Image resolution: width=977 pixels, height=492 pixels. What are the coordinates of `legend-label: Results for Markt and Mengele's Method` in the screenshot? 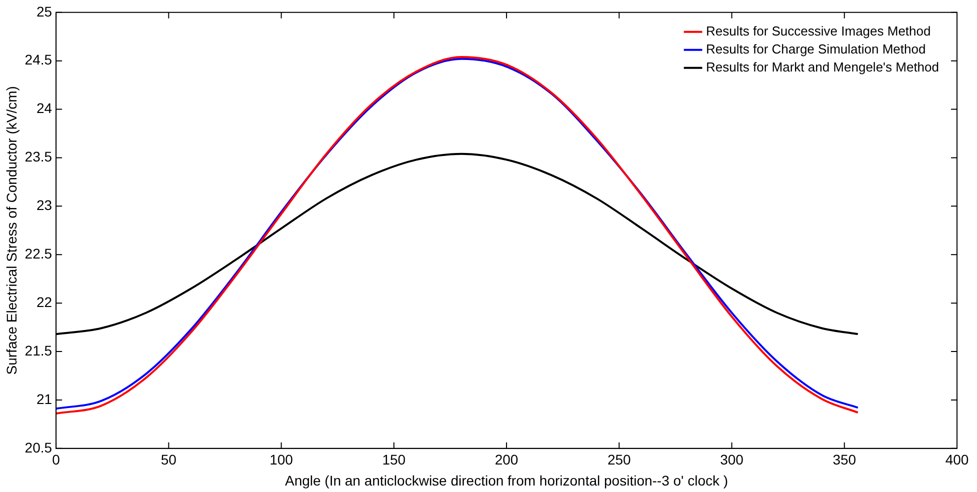 It's located at (823, 66).